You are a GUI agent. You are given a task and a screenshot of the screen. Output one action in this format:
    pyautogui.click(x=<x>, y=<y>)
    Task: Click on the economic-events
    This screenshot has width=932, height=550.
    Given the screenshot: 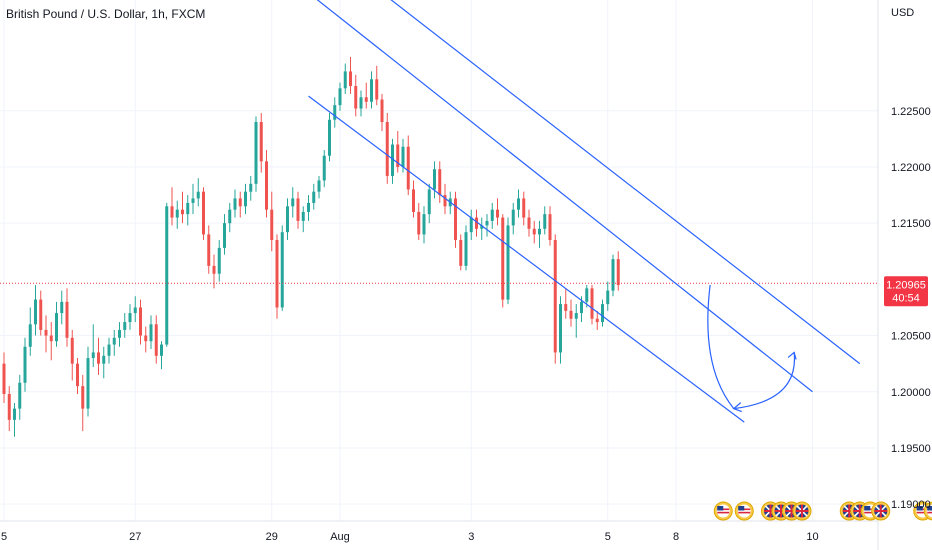 What is the action you would take?
    pyautogui.click(x=822, y=500)
    